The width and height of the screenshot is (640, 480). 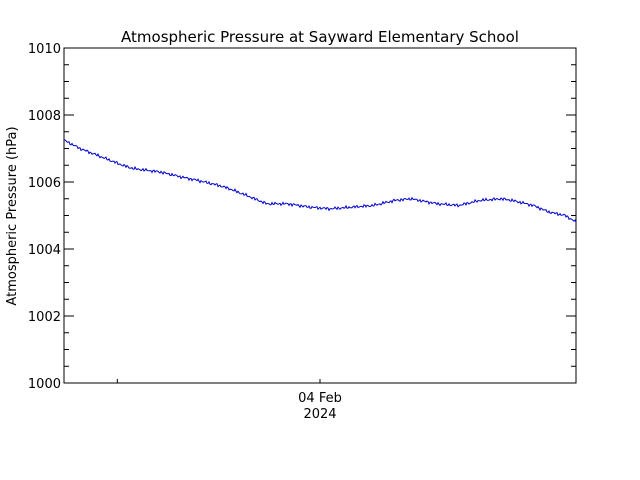 What do you see at coordinates (320, 398) in the screenshot?
I see `x-tick-label-date: 04 Feb` at bounding box center [320, 398].